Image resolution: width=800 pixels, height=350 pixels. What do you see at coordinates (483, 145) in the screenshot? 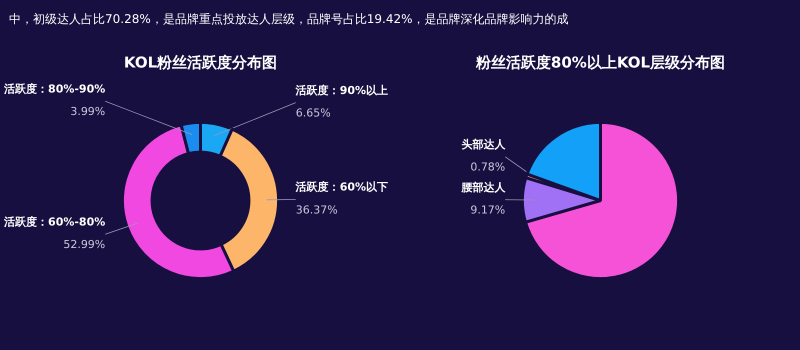
I see `slice-label: 头部达人` at bounding box center [483, 145].